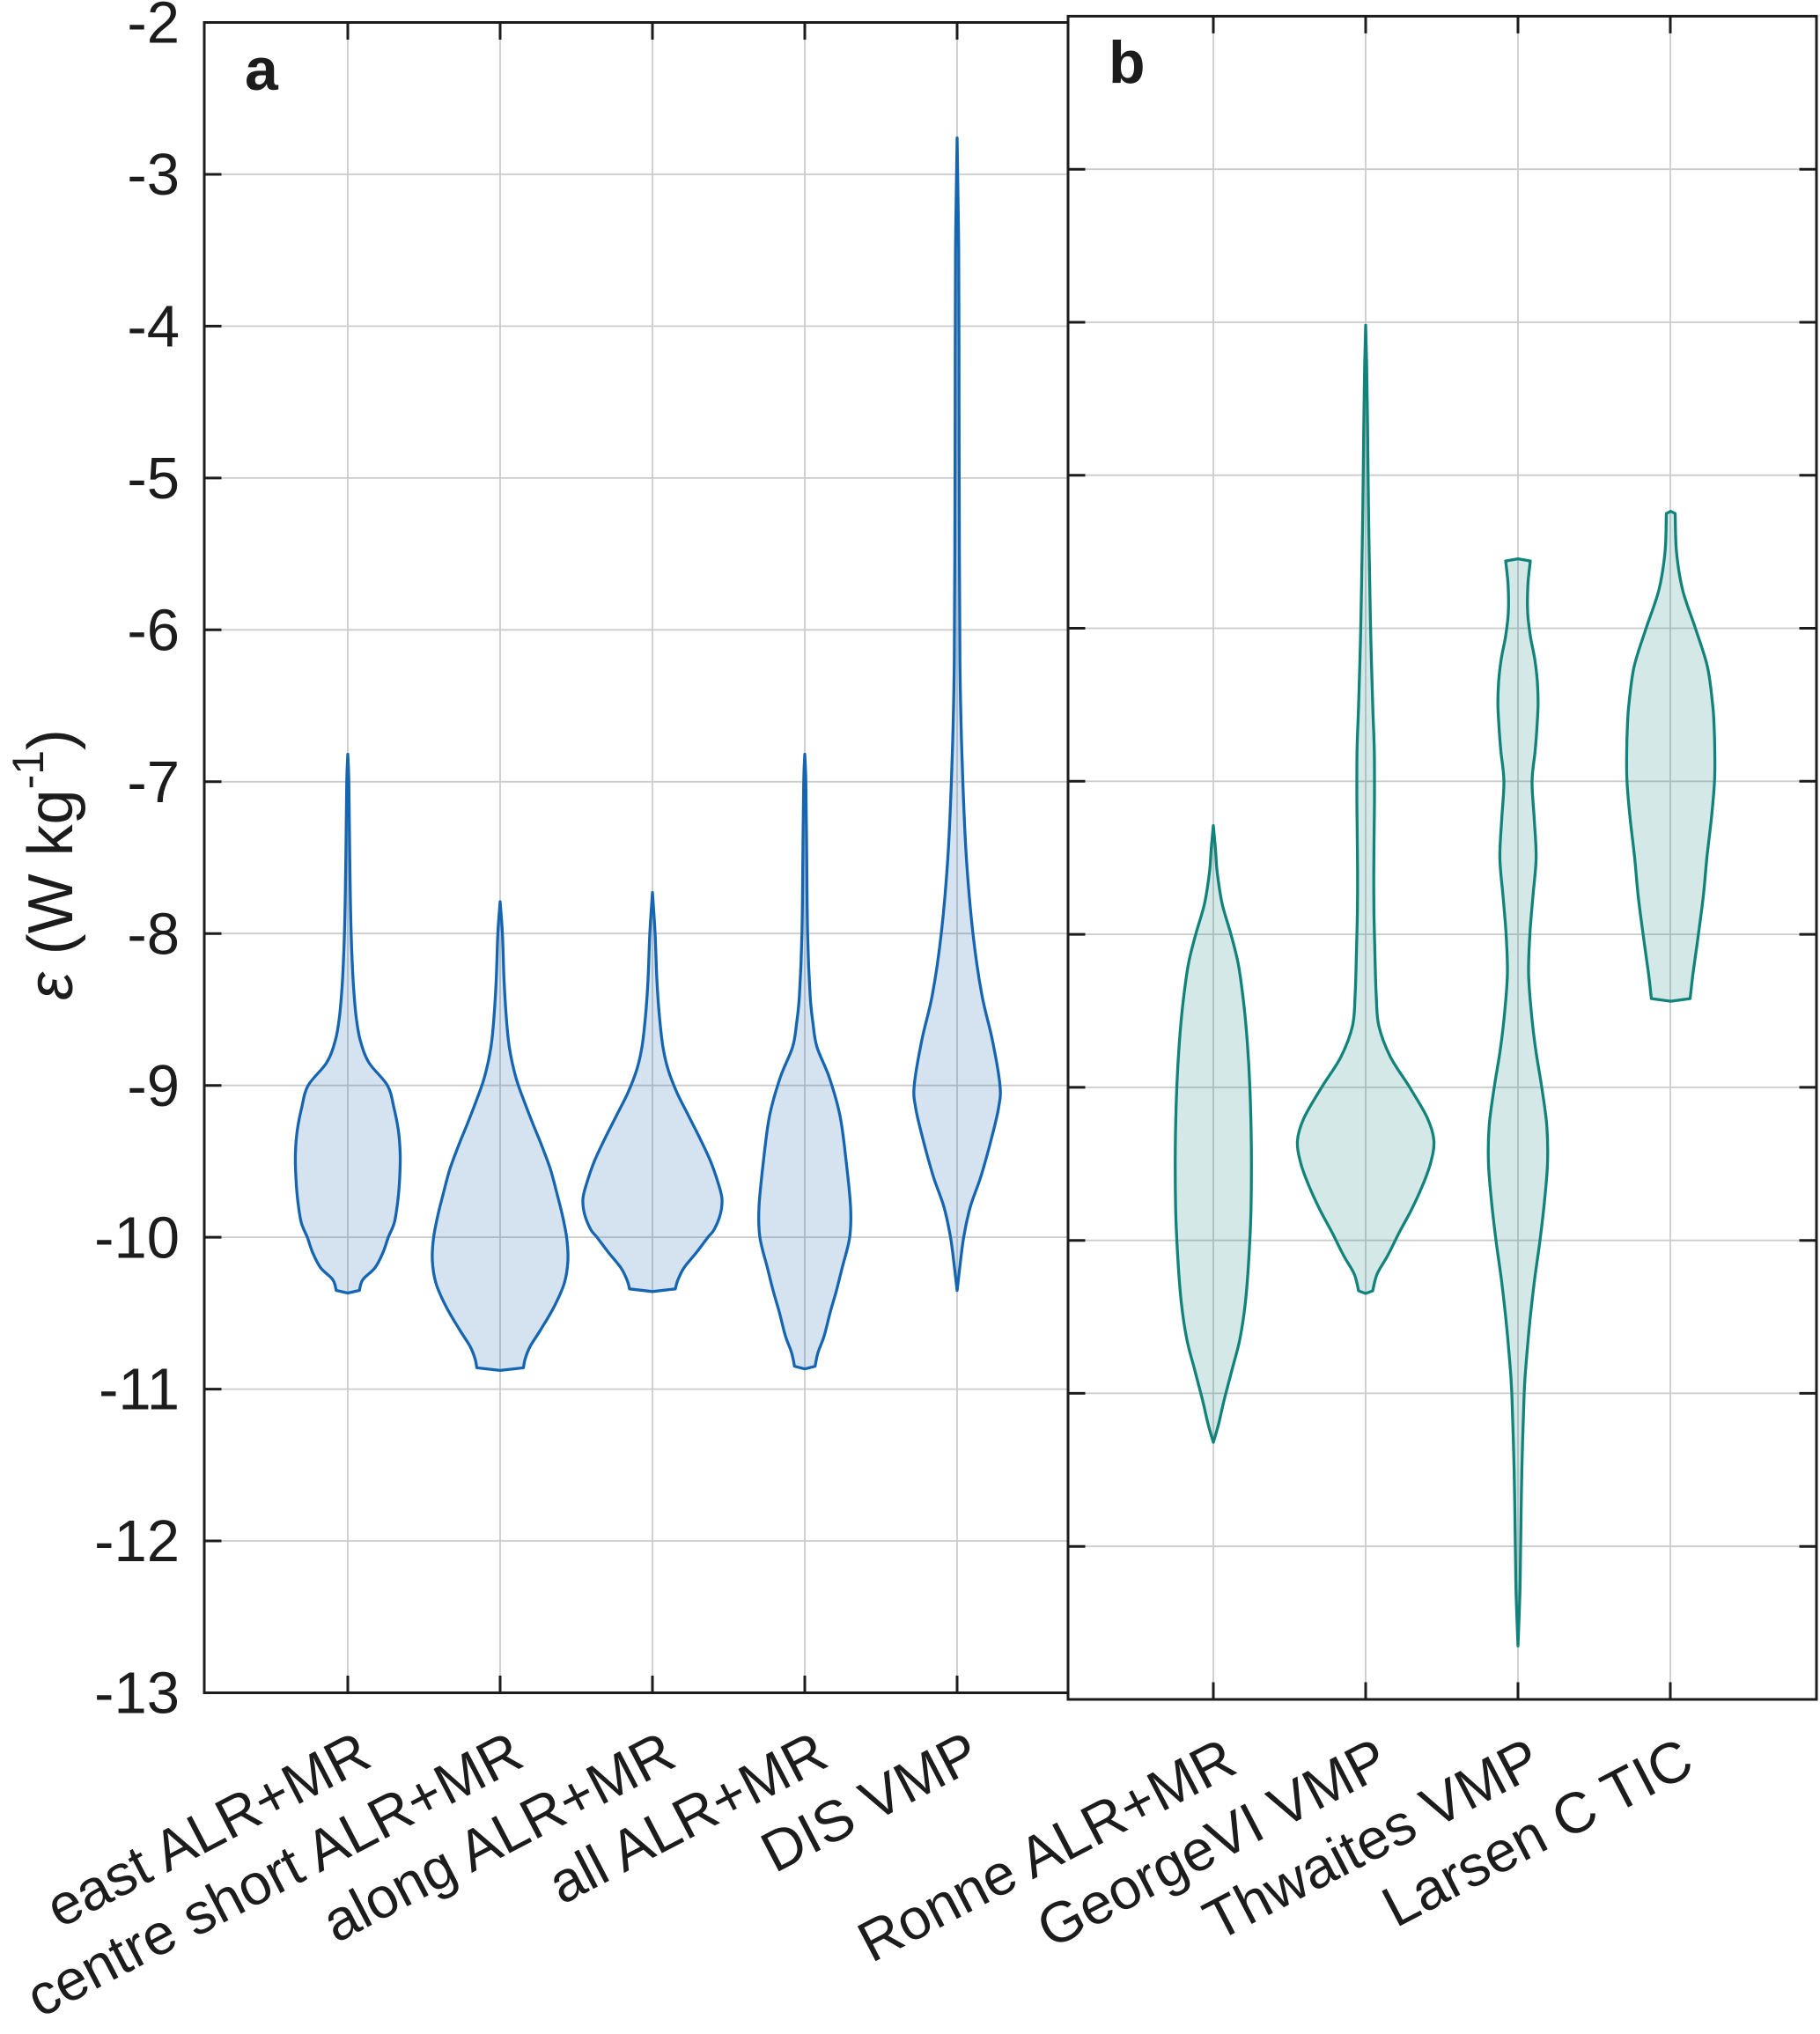 Image resolution: width=1820 pixels, height=2034 pixels. I want to click on svg-text: -6, so click(153, 630).